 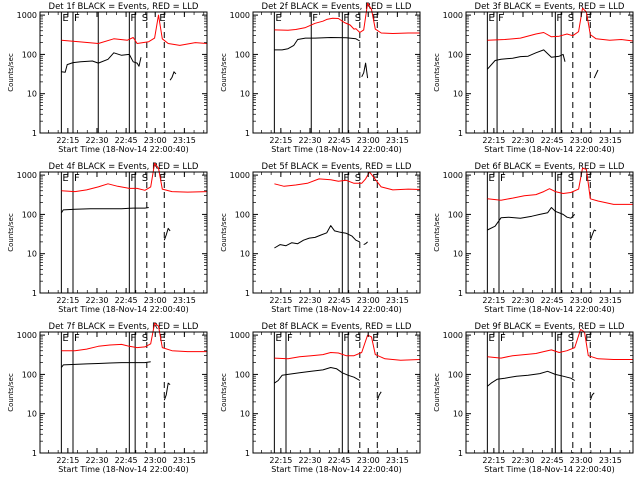 What do you see at coordinates (124, 7) in the screenshot?
I see `panel-title: Det 1f BLACK = Events, RED = LLD` at bounding box center [124, 7].